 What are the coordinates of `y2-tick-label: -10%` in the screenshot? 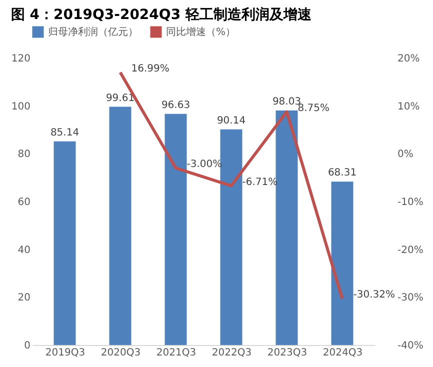 It's located at (411, 202).